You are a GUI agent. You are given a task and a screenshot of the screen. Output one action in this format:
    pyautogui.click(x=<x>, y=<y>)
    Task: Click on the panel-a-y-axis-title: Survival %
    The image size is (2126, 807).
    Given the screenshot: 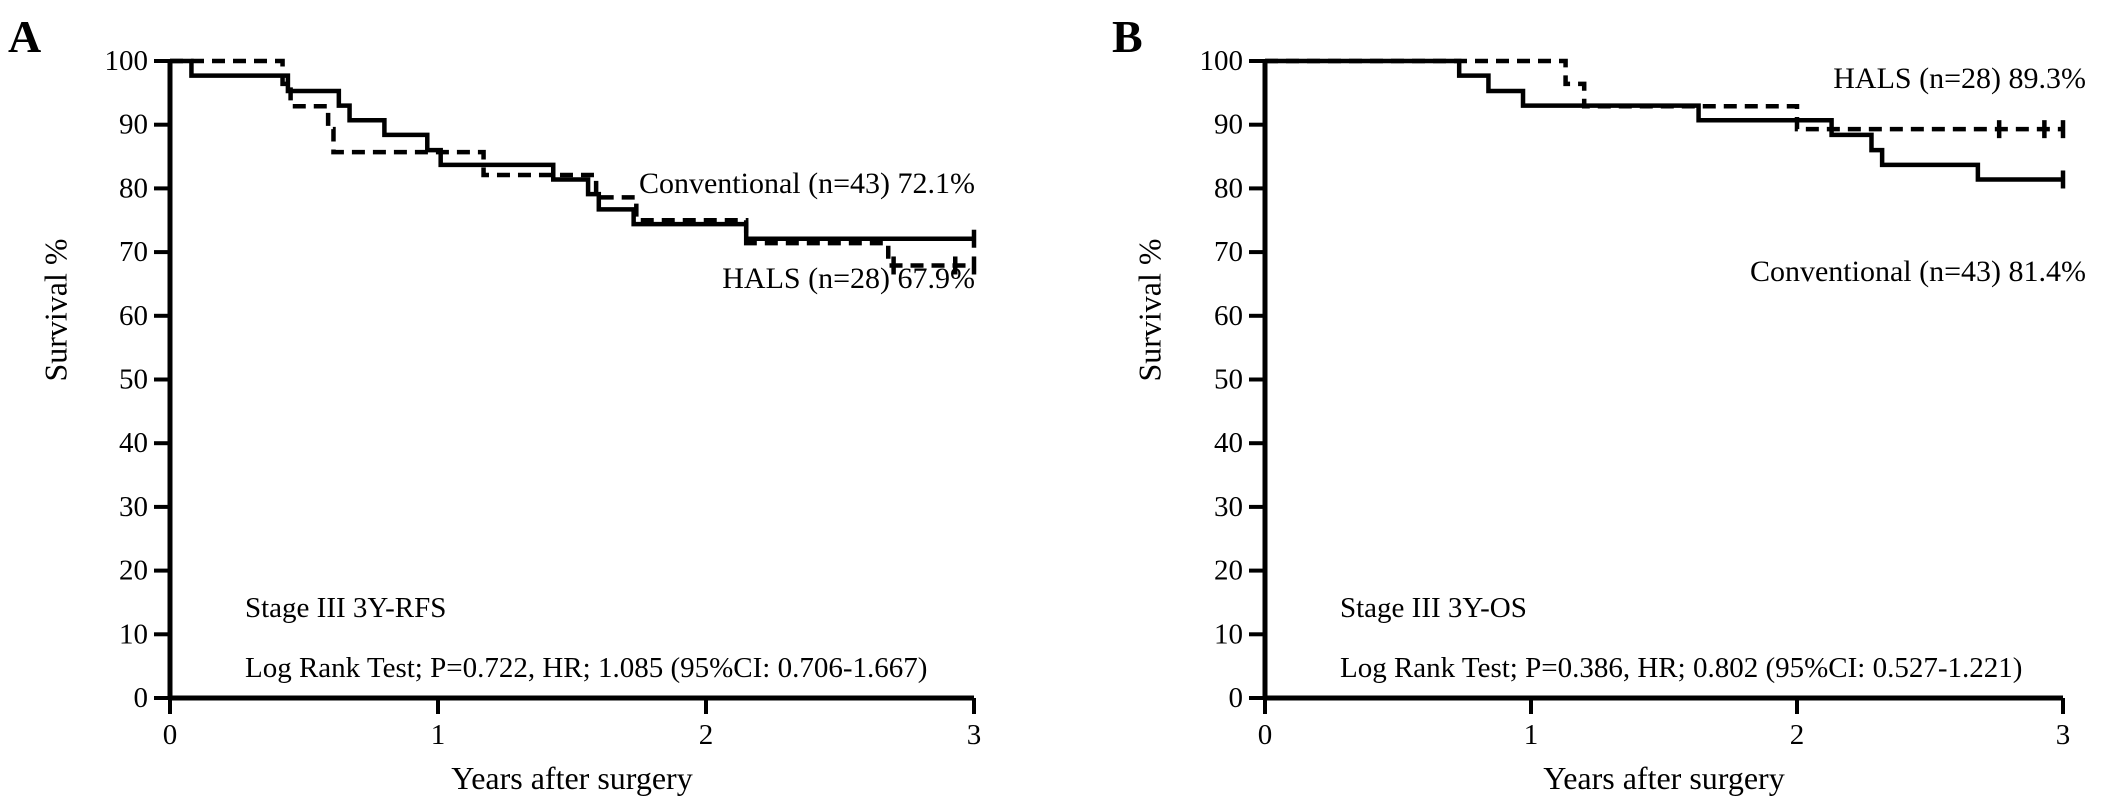 What is the action you would take?
    pyautogui.click(x=55, y=310)
    